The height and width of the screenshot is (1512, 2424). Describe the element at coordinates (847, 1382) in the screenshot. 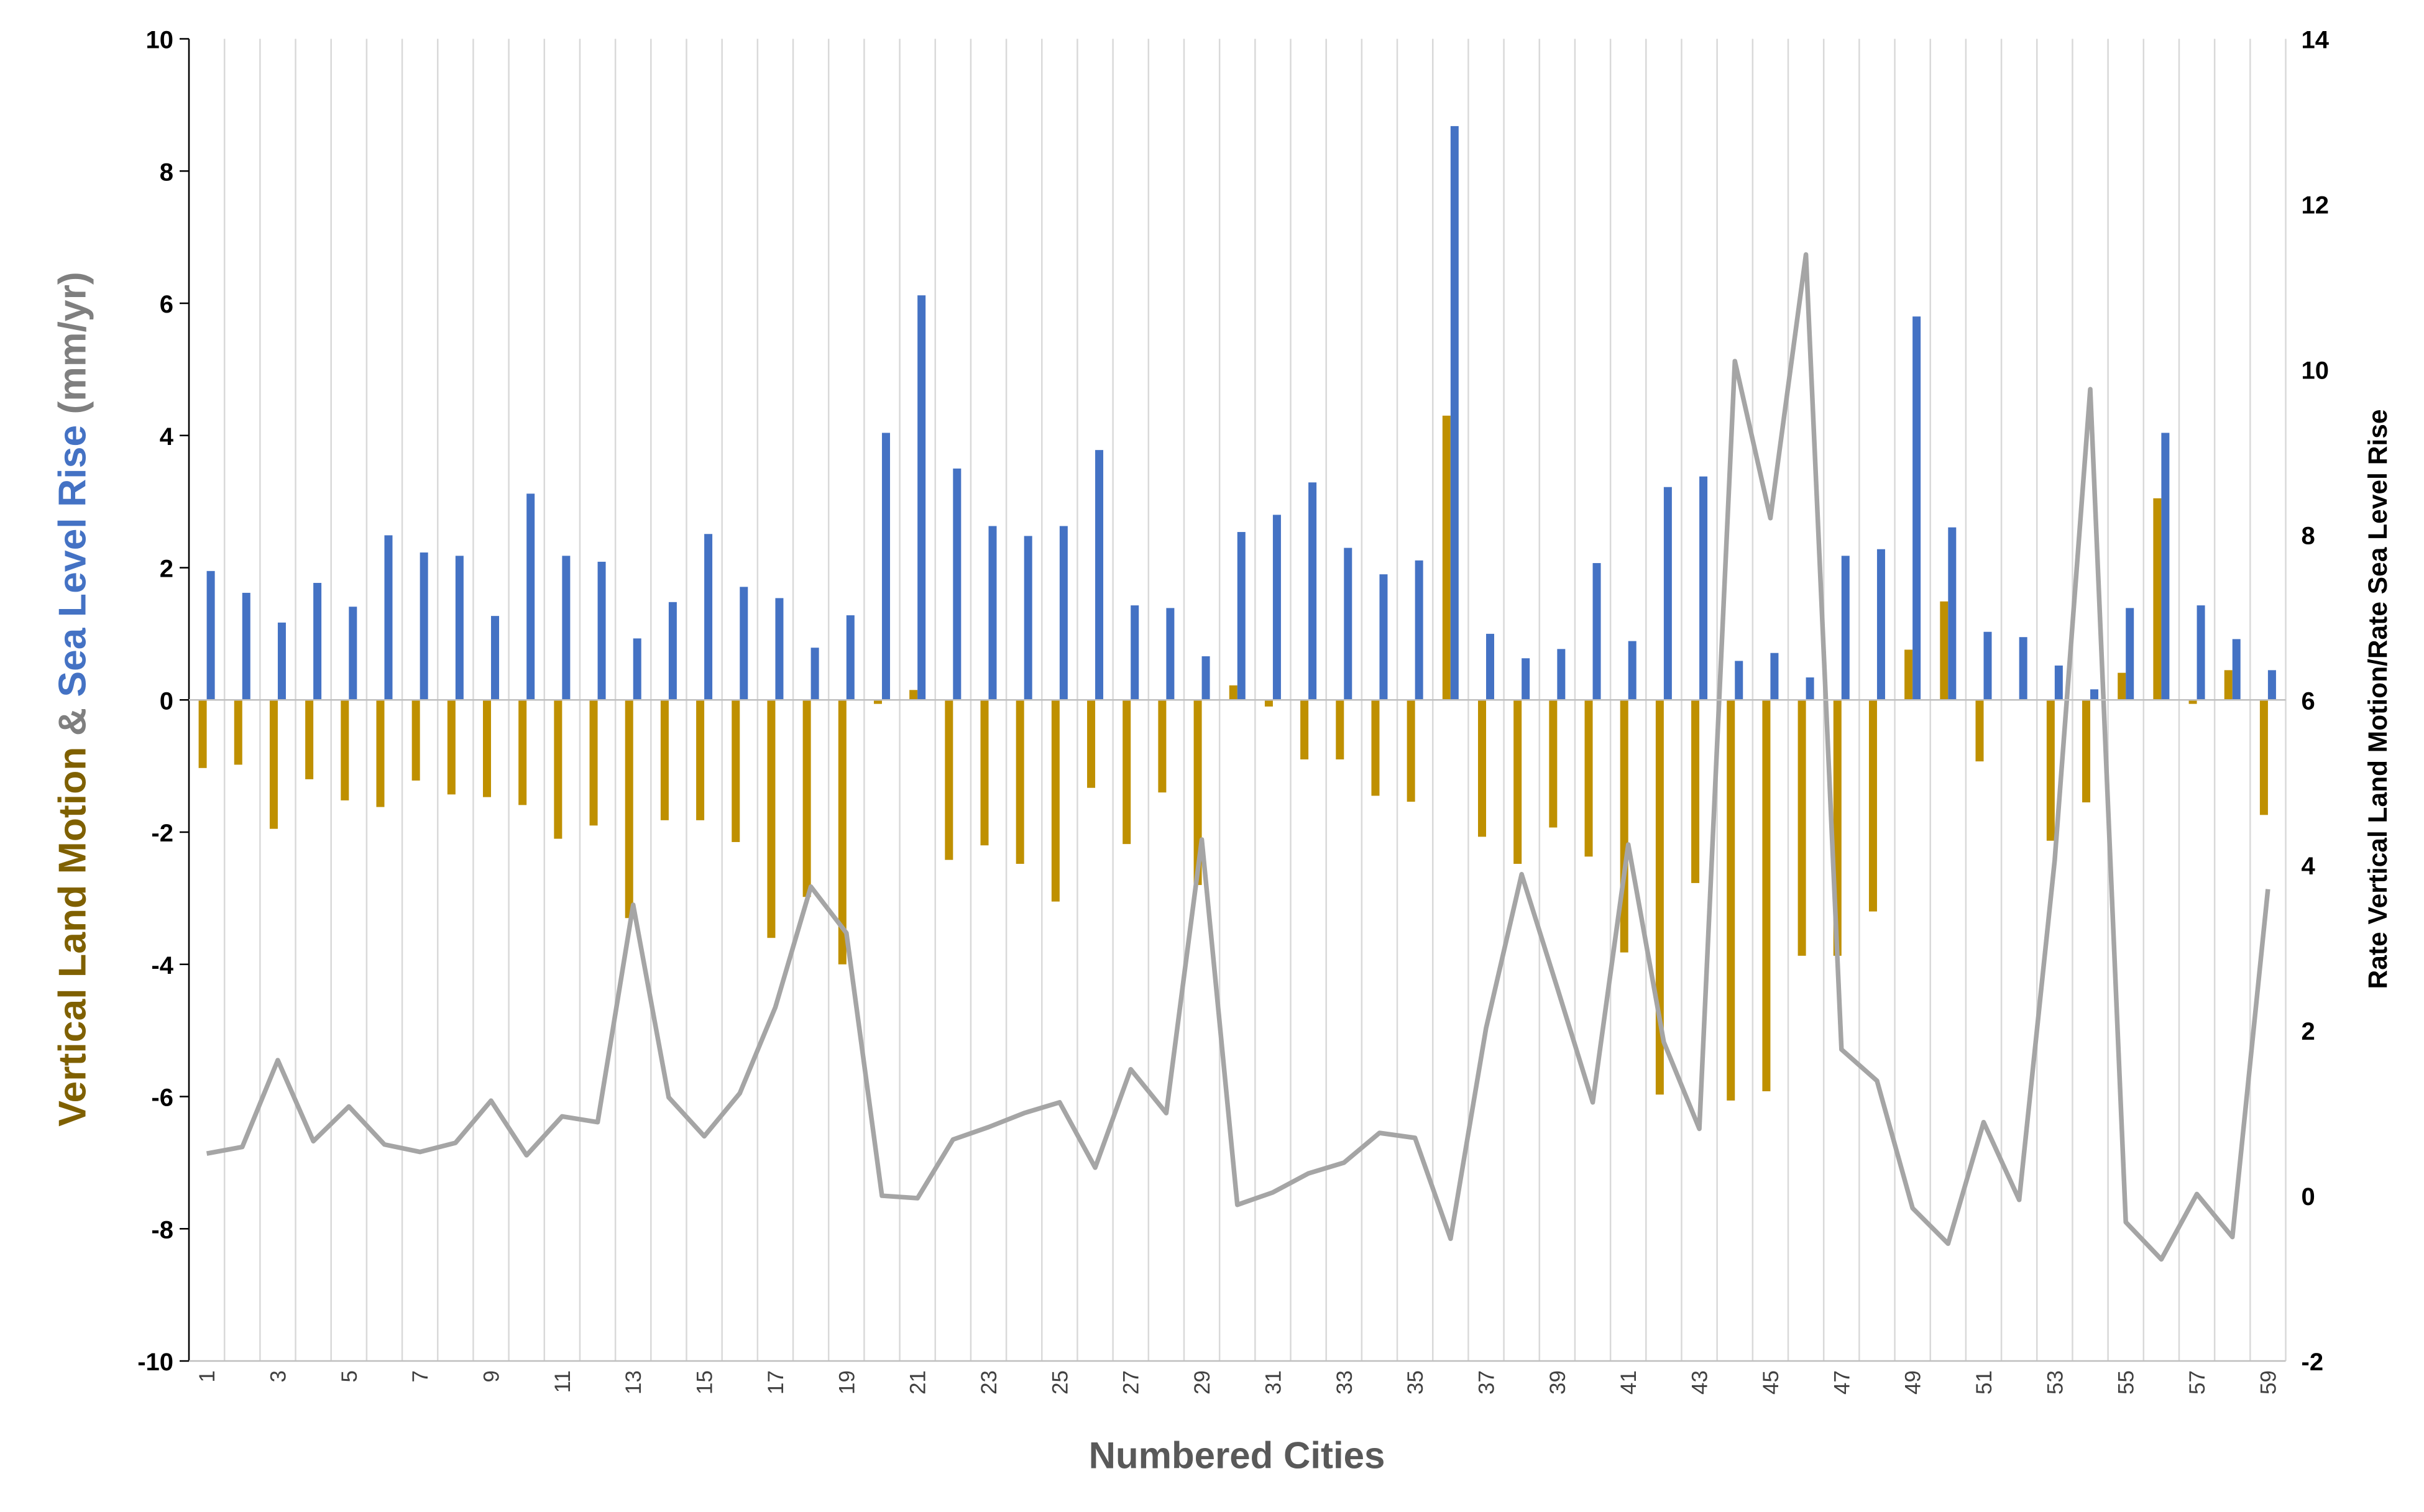

I see `x-tick-label: 19` at that location.